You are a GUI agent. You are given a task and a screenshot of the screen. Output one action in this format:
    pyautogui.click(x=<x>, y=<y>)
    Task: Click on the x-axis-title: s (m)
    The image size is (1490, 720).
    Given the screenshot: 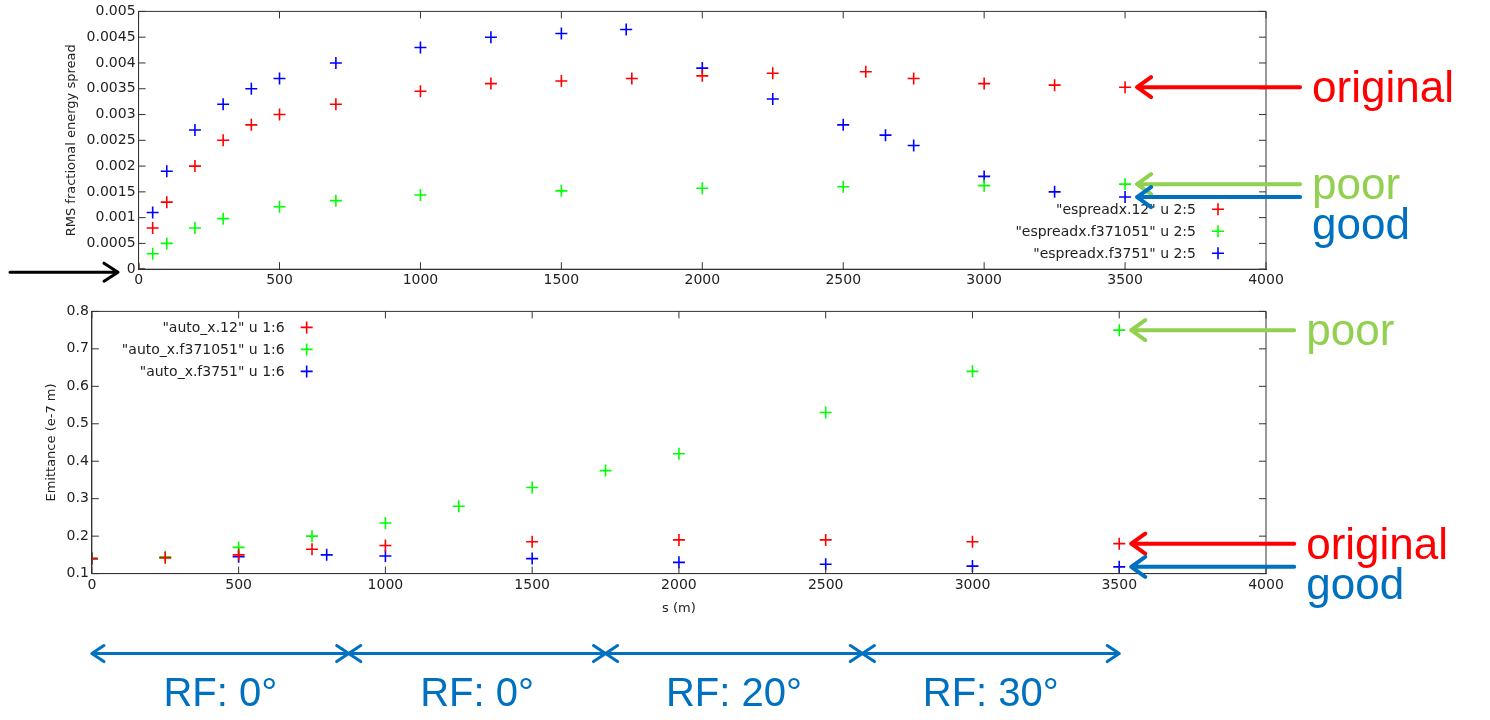 What is the action you would take?
    pyautogui.click(x=679, y=607)
    